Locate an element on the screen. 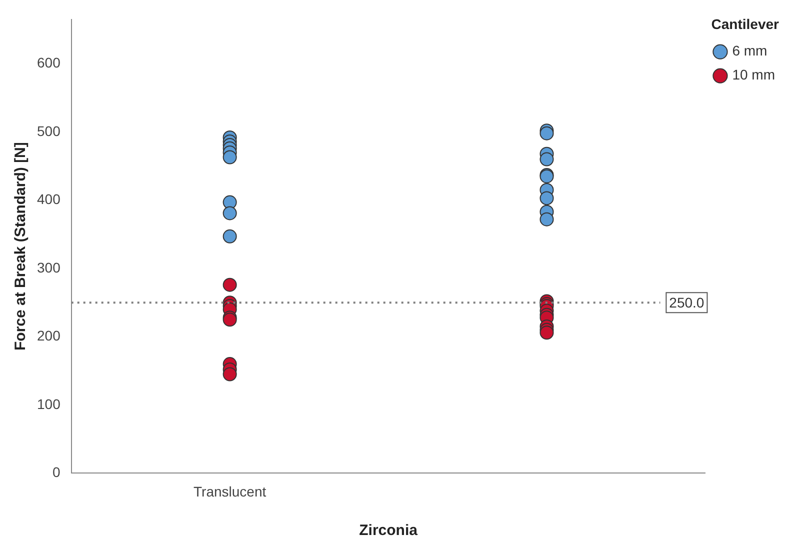 The height and width of the screenshot is (552, 793). x-tick-label: Translucent is located at coordinates (230, 491).